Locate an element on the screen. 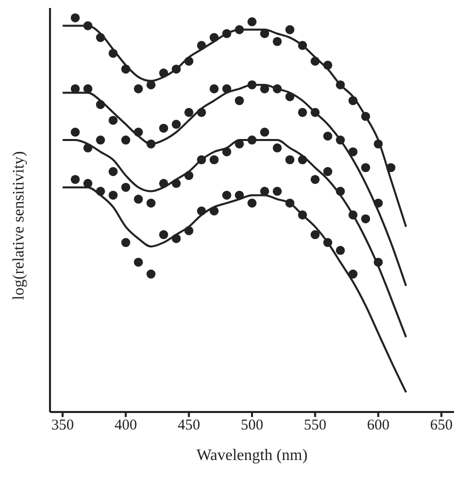 This screenshot has height=480, width=466. x-tick-label: 600 is located at coordinates (378, 426).